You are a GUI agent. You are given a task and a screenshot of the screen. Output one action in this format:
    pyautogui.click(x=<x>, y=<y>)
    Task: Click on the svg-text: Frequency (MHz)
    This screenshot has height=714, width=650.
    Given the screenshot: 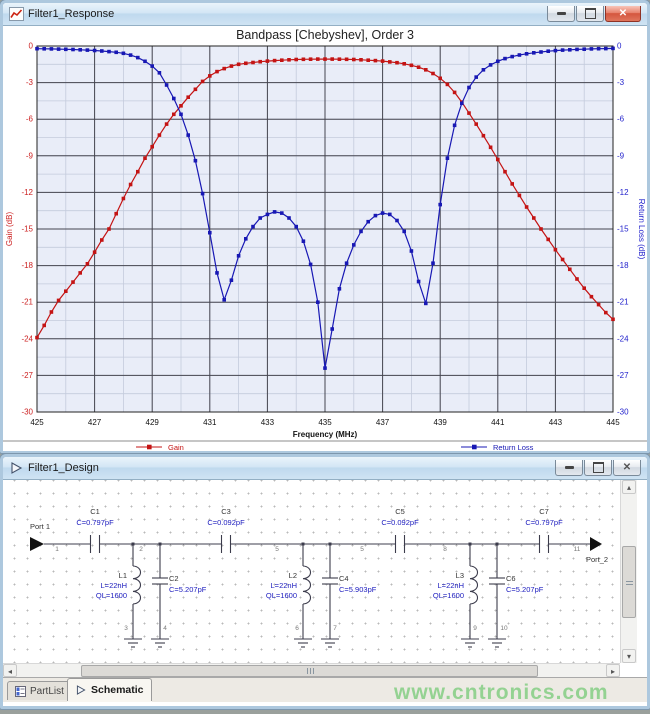 What is the action you would take?
    pyautogui.click(x=325, y=434)
    